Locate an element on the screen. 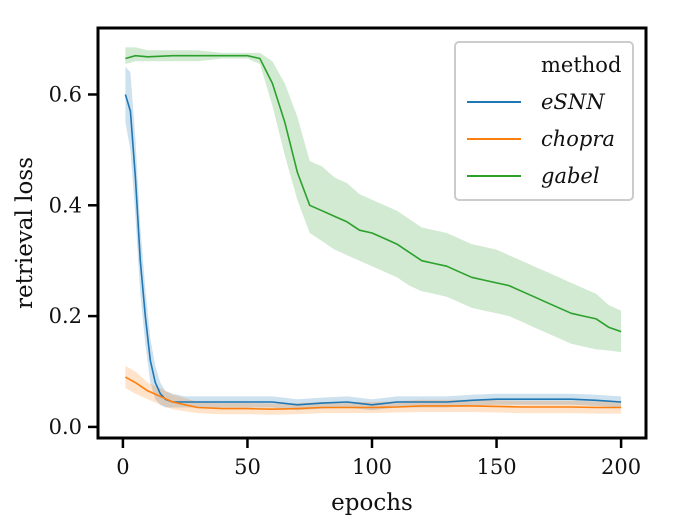  legend-title: method is located at coordinates (581, 65).